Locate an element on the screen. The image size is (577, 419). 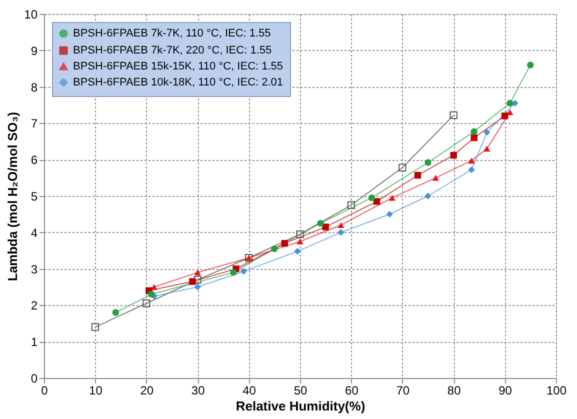
x-tick-label: 40 is located at coordinates (249, 391).